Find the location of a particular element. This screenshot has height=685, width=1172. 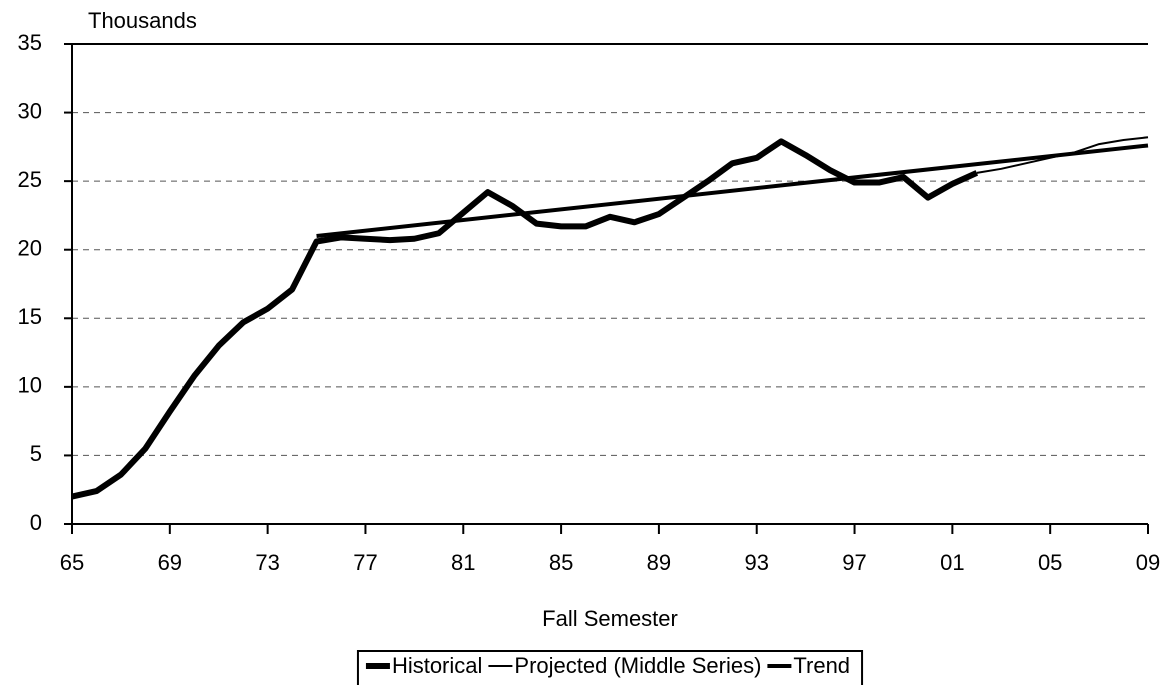

x-tick-label: 97 is located at coordinates (854, 562).